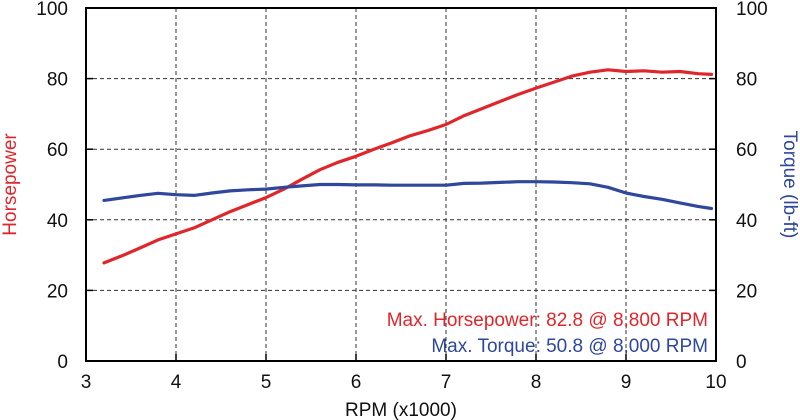 This screenshot has height=420, width=800. I want to click on x-tick-label: 8, so click(536, 382).